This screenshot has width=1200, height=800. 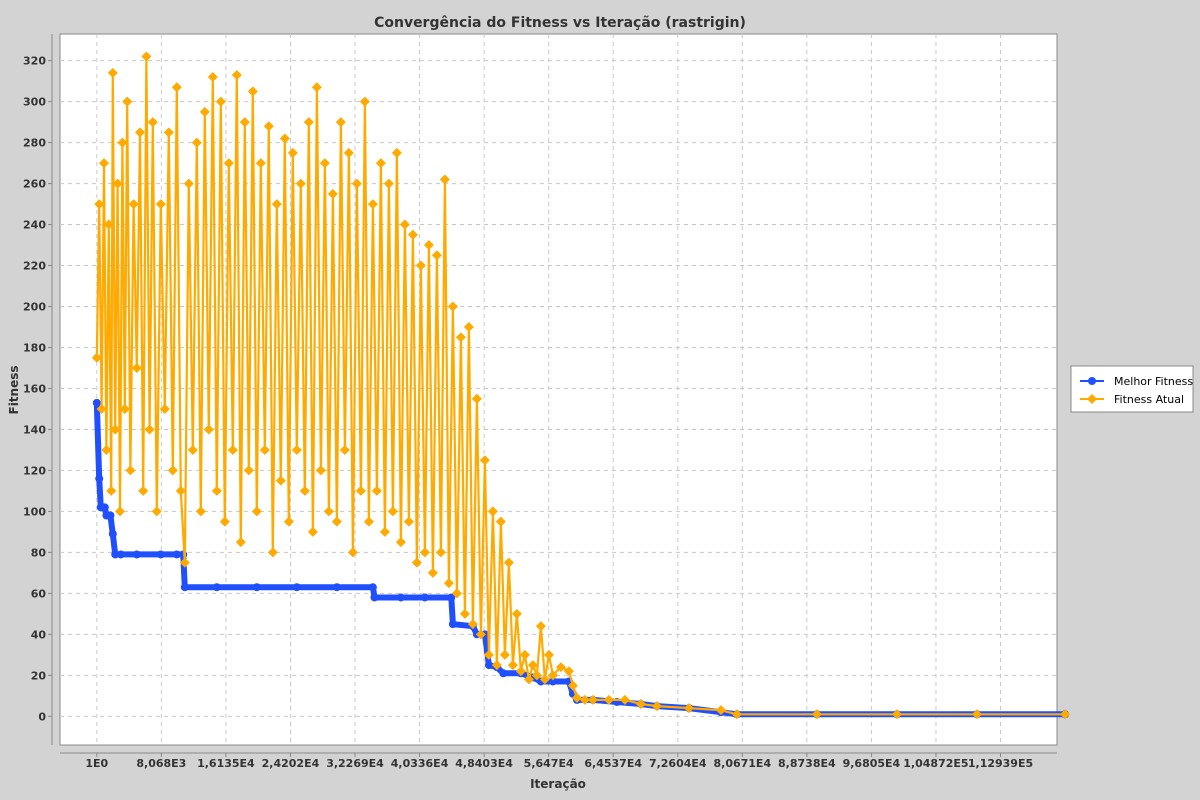 I want to click on x-tick-label: 8,068E3, so click(x=161, y=763).